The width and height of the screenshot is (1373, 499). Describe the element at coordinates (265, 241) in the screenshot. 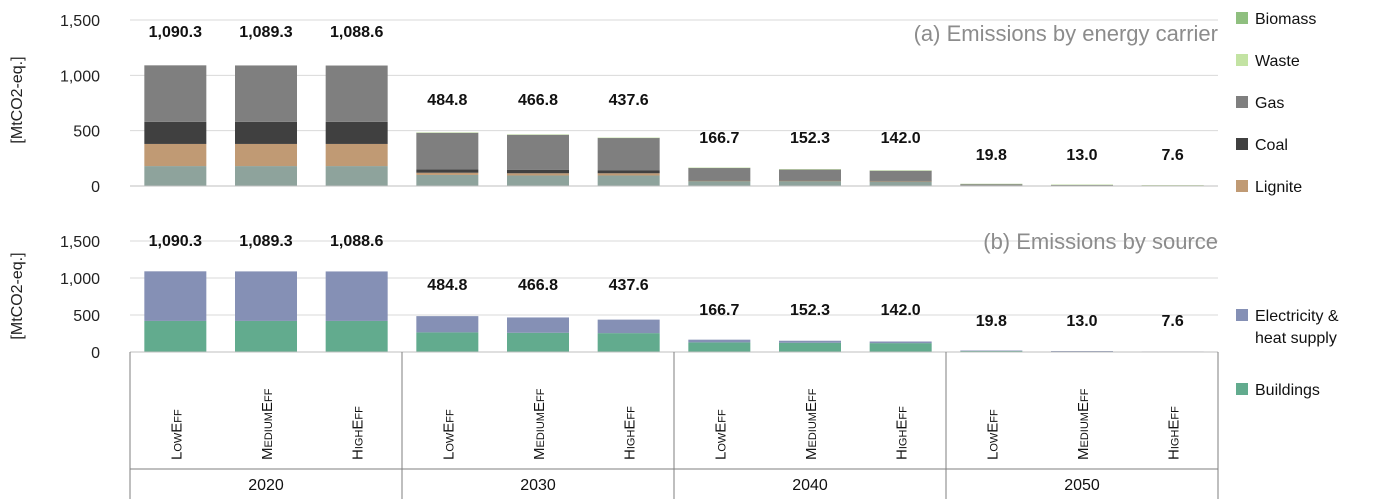

I see `total-data-label: 1,089.3` at that location.